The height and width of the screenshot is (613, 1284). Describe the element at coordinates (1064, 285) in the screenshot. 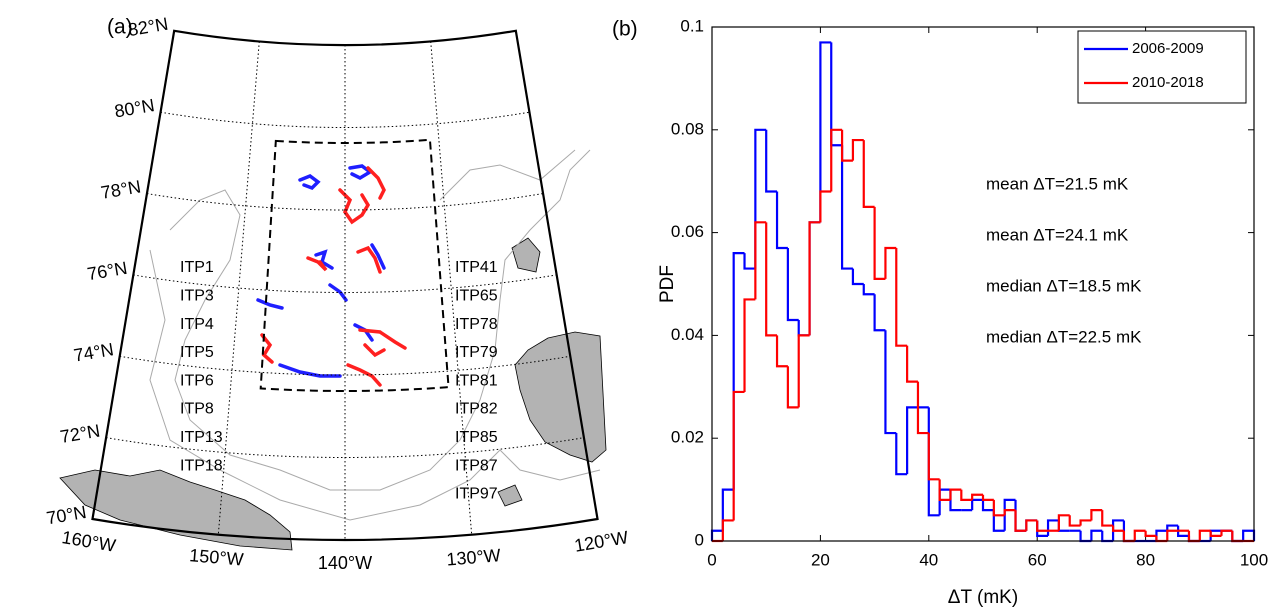

I see `annotation: median ΔT=18.5 mK` at that location.